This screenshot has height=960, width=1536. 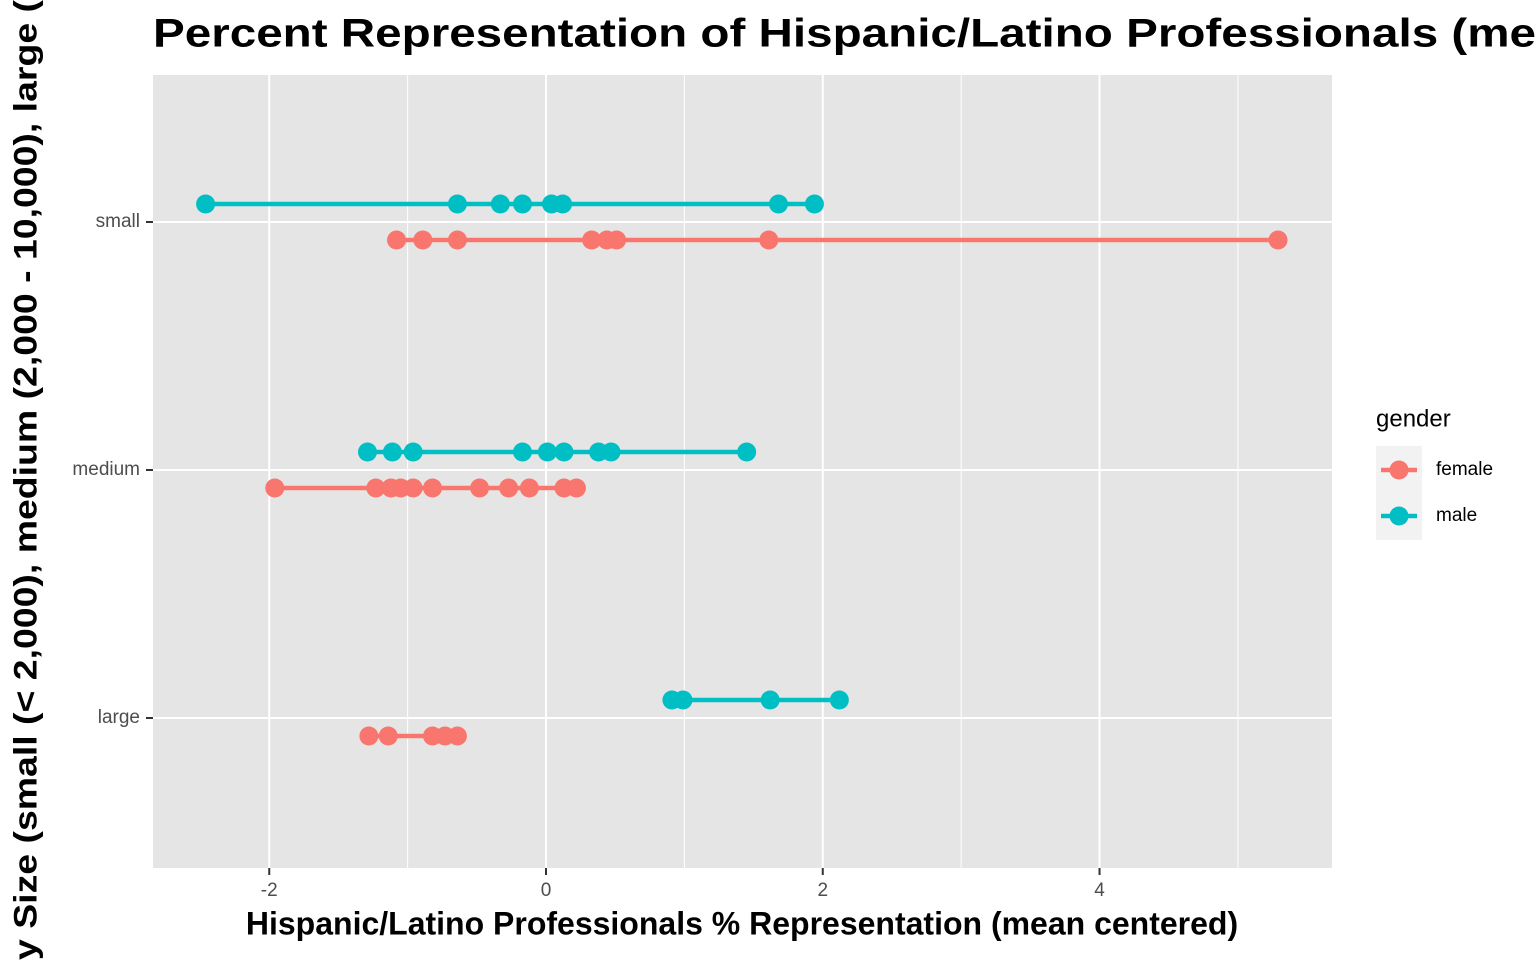 What do you see at coordinates (822, 890) in the screenshot?
I see `x-tick-label: 2` at bounding box center [822, 890].